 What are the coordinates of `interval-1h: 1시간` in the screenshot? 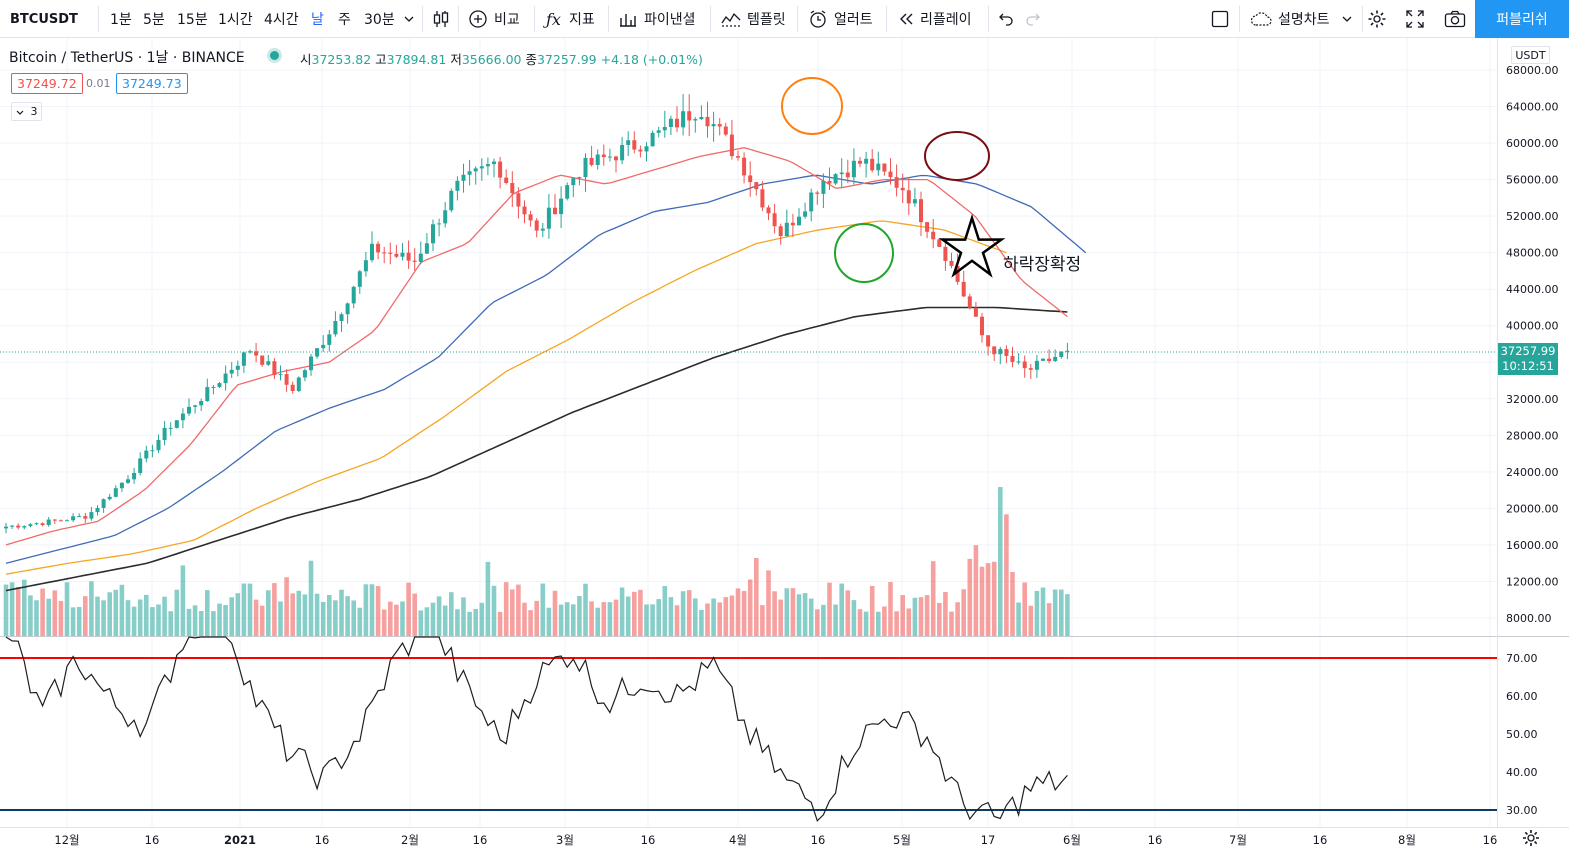 It's located at (235, 20).